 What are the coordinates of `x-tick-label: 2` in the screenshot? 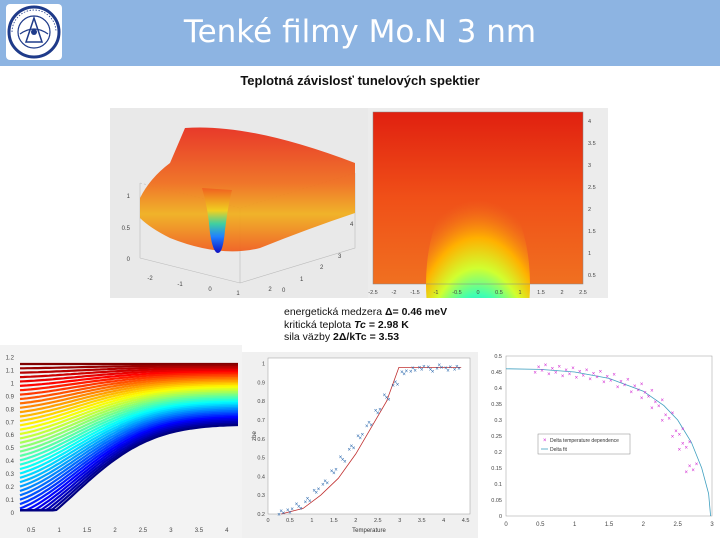 It's located at (115, 531).